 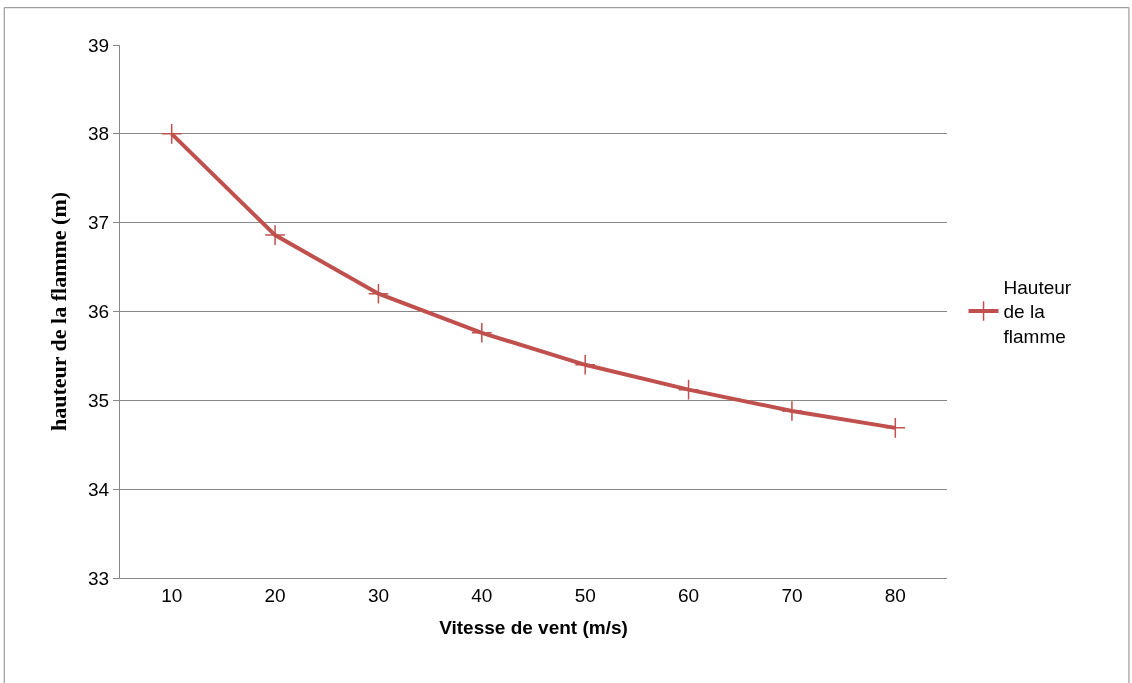 I want to click on y-tick-label: 39, so click(x=99, y=45).